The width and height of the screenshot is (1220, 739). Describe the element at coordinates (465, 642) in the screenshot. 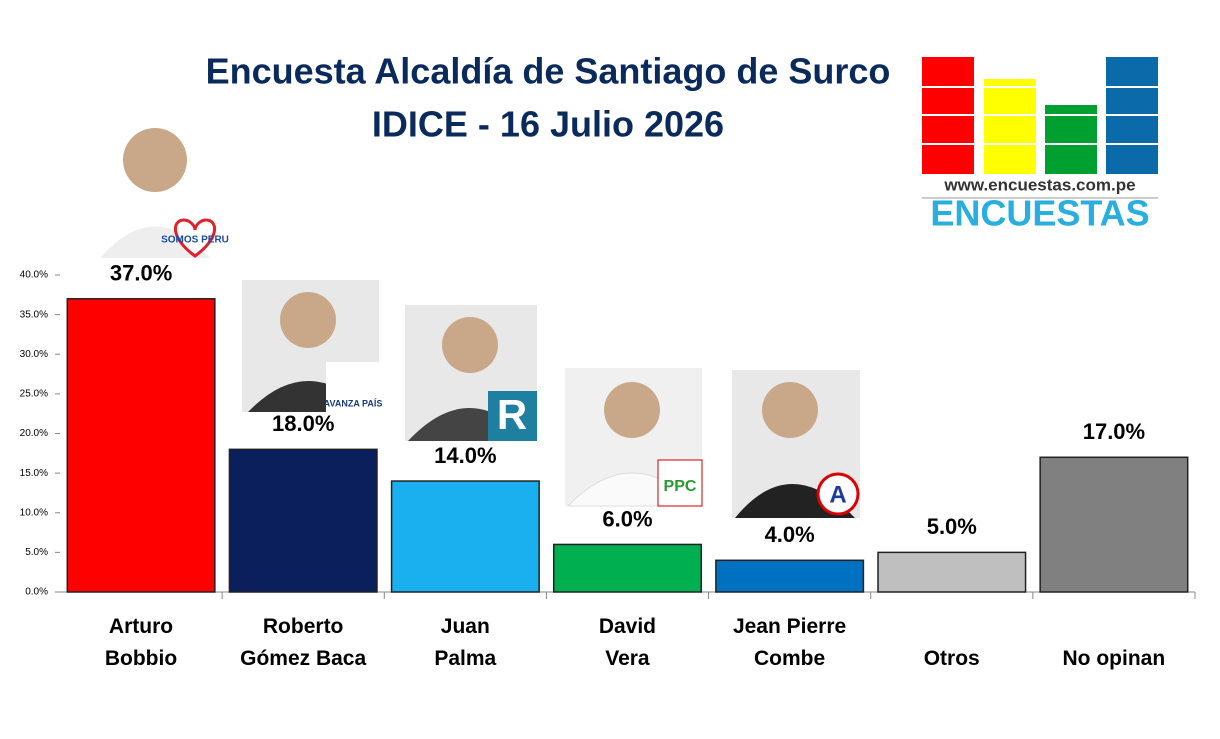

I see `x-tick-label: Juan Palma` at that location.